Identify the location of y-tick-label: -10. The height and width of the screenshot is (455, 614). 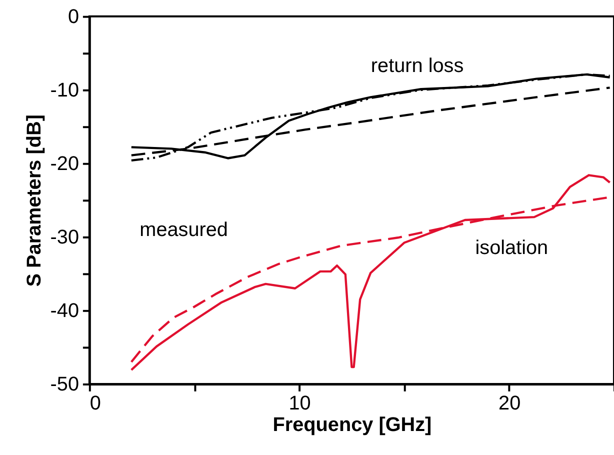
(64, 90).